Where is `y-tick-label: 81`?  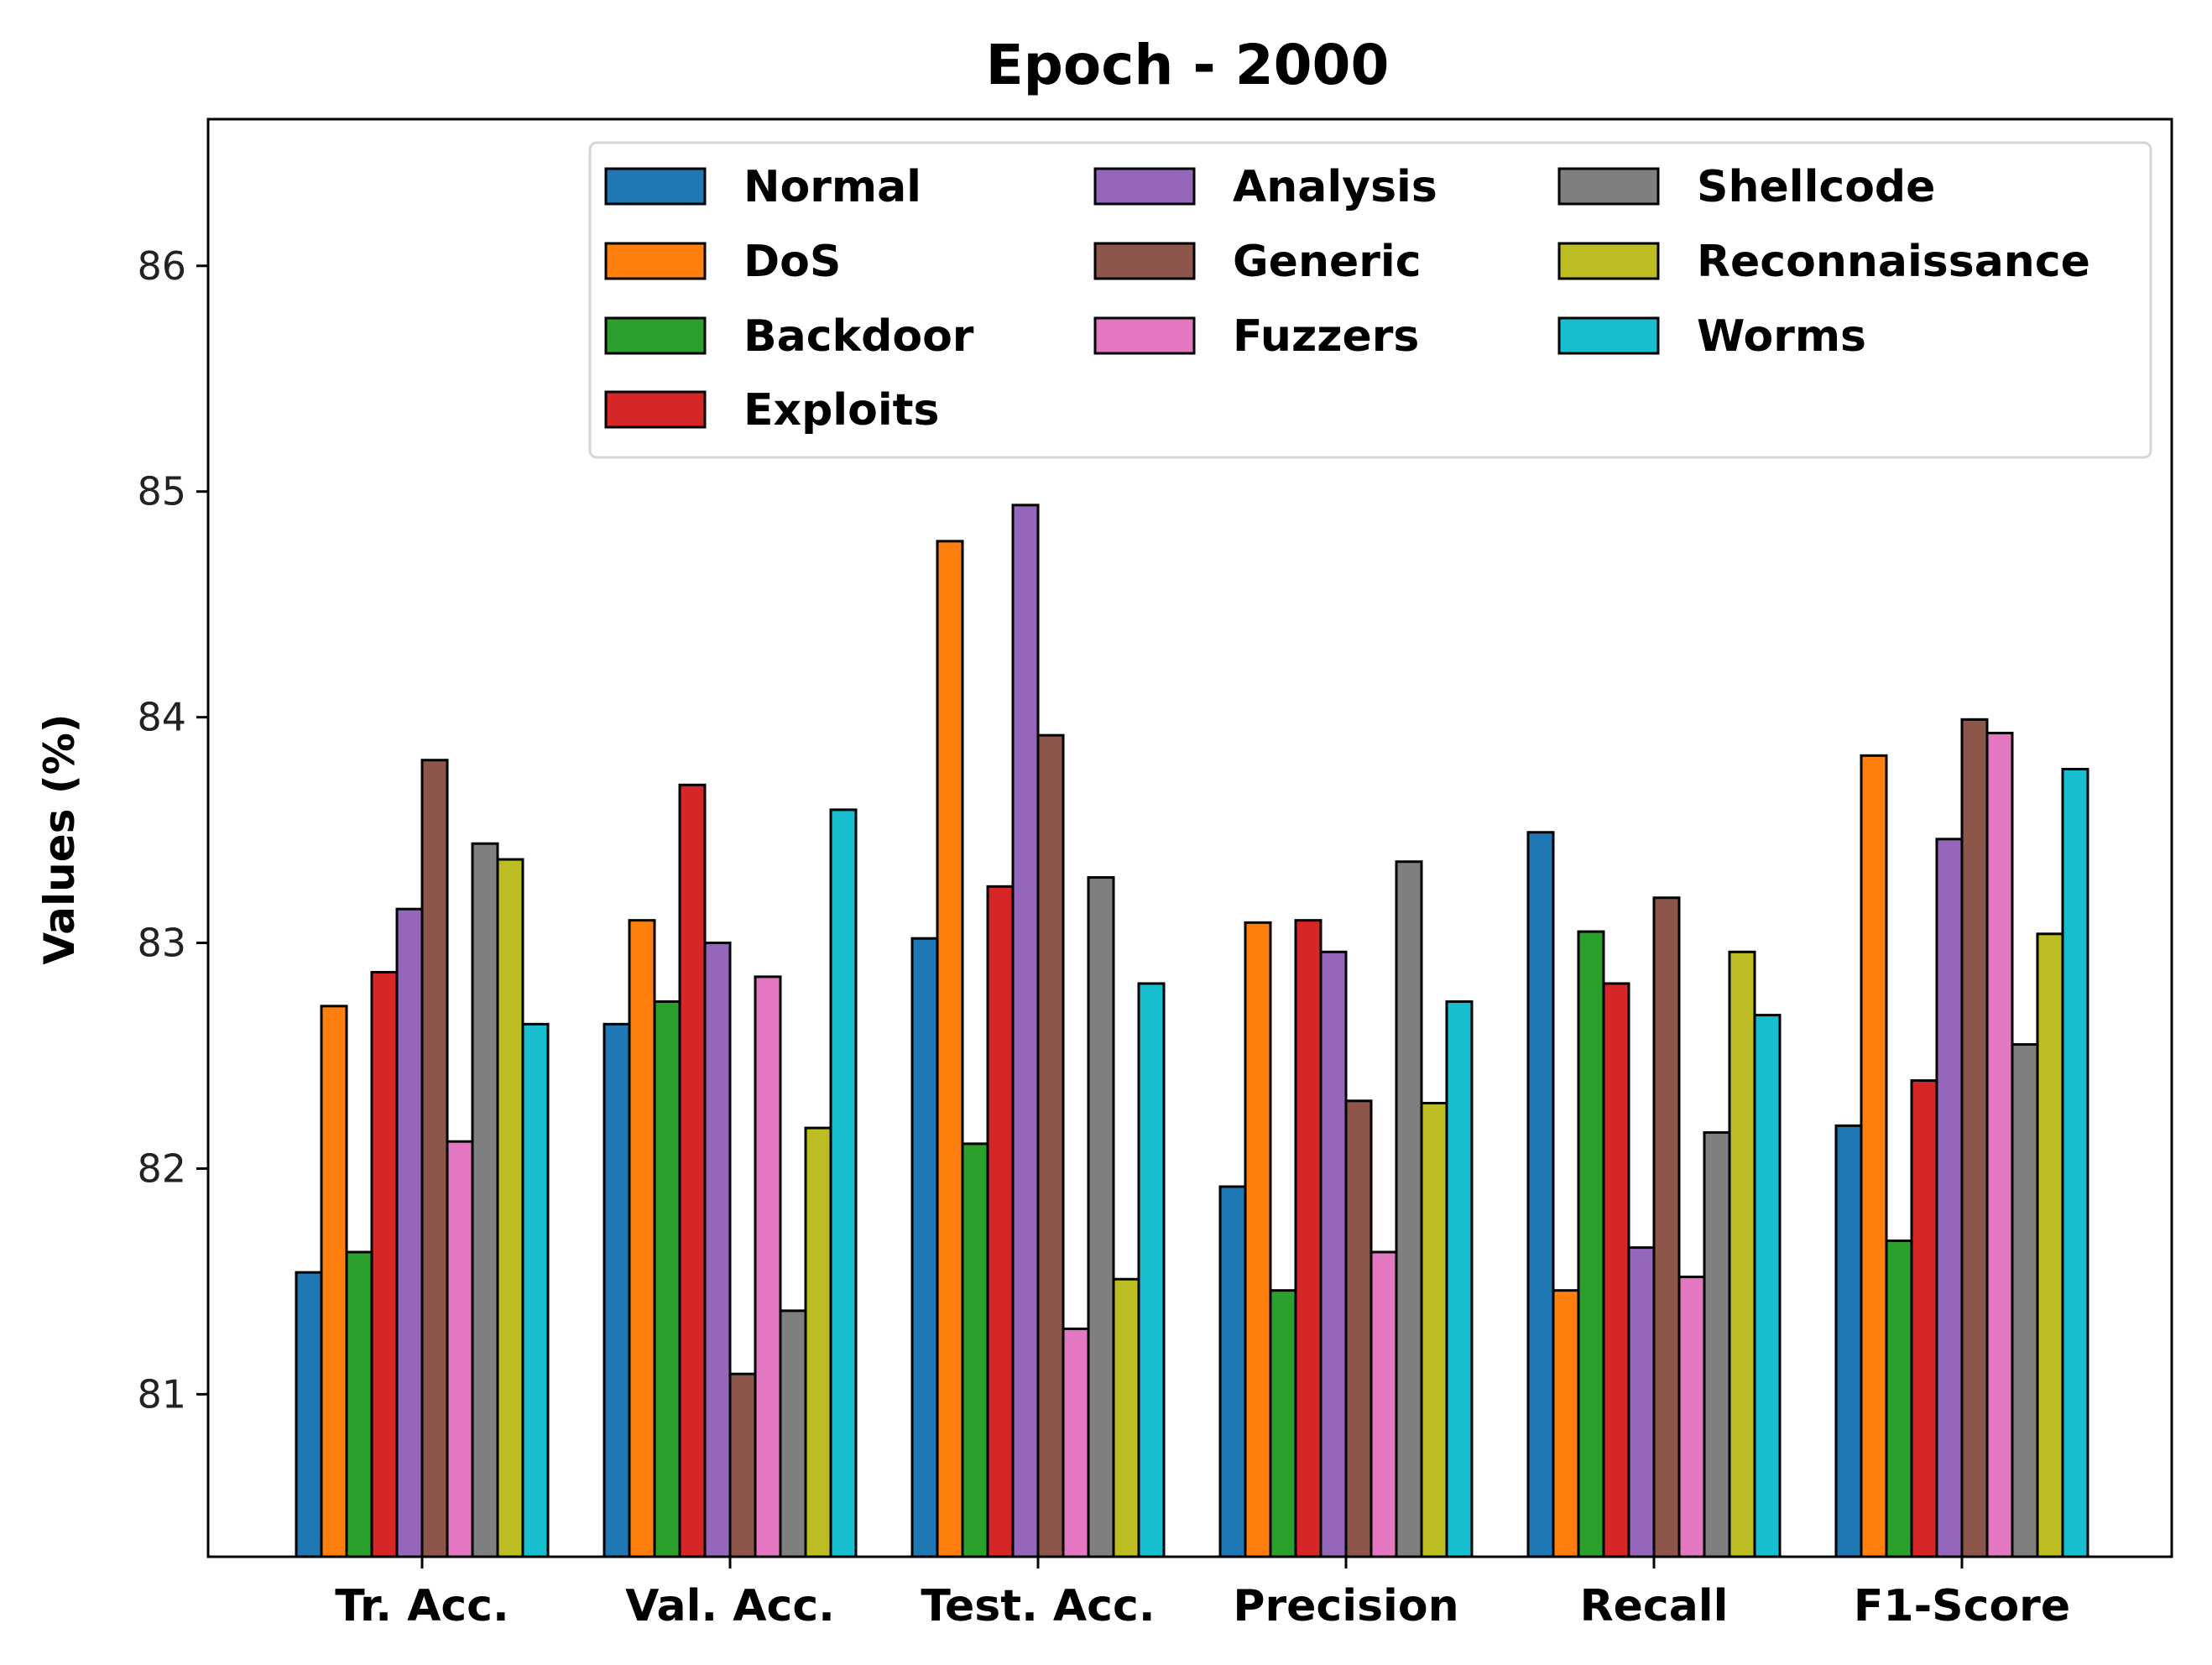
y-tick-label: 81 is located at coordinates (161, 1394).